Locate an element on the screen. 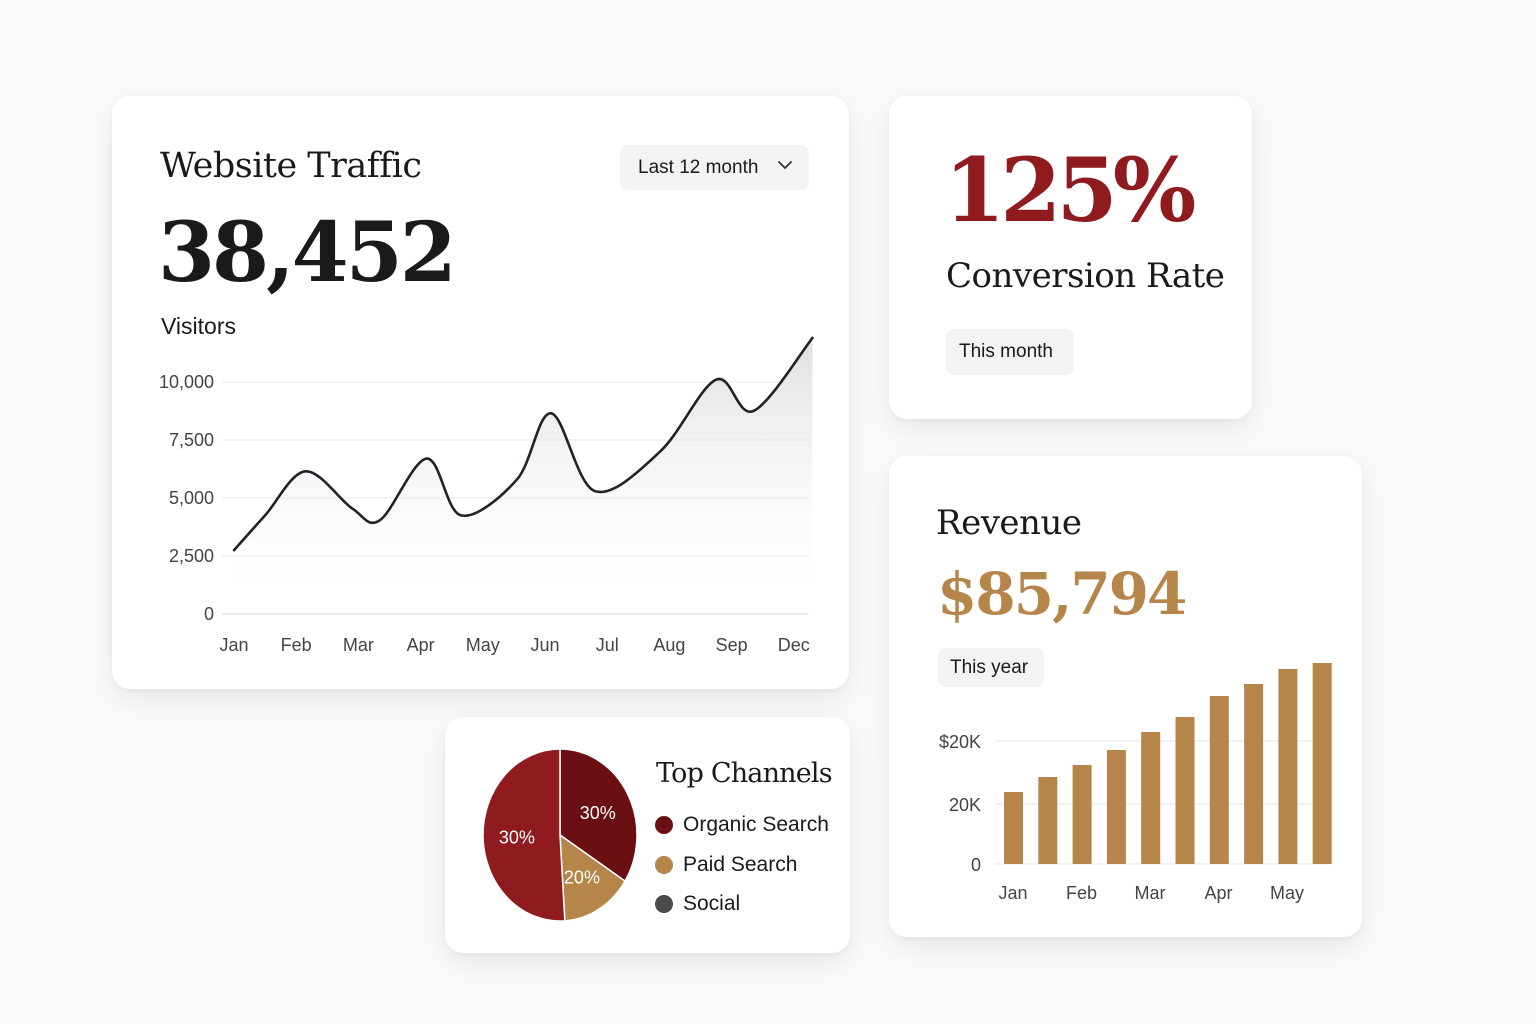 The height and width of the screenshot is (1024, 1536). chevron-down-icon is located at coordinates (785, 165).